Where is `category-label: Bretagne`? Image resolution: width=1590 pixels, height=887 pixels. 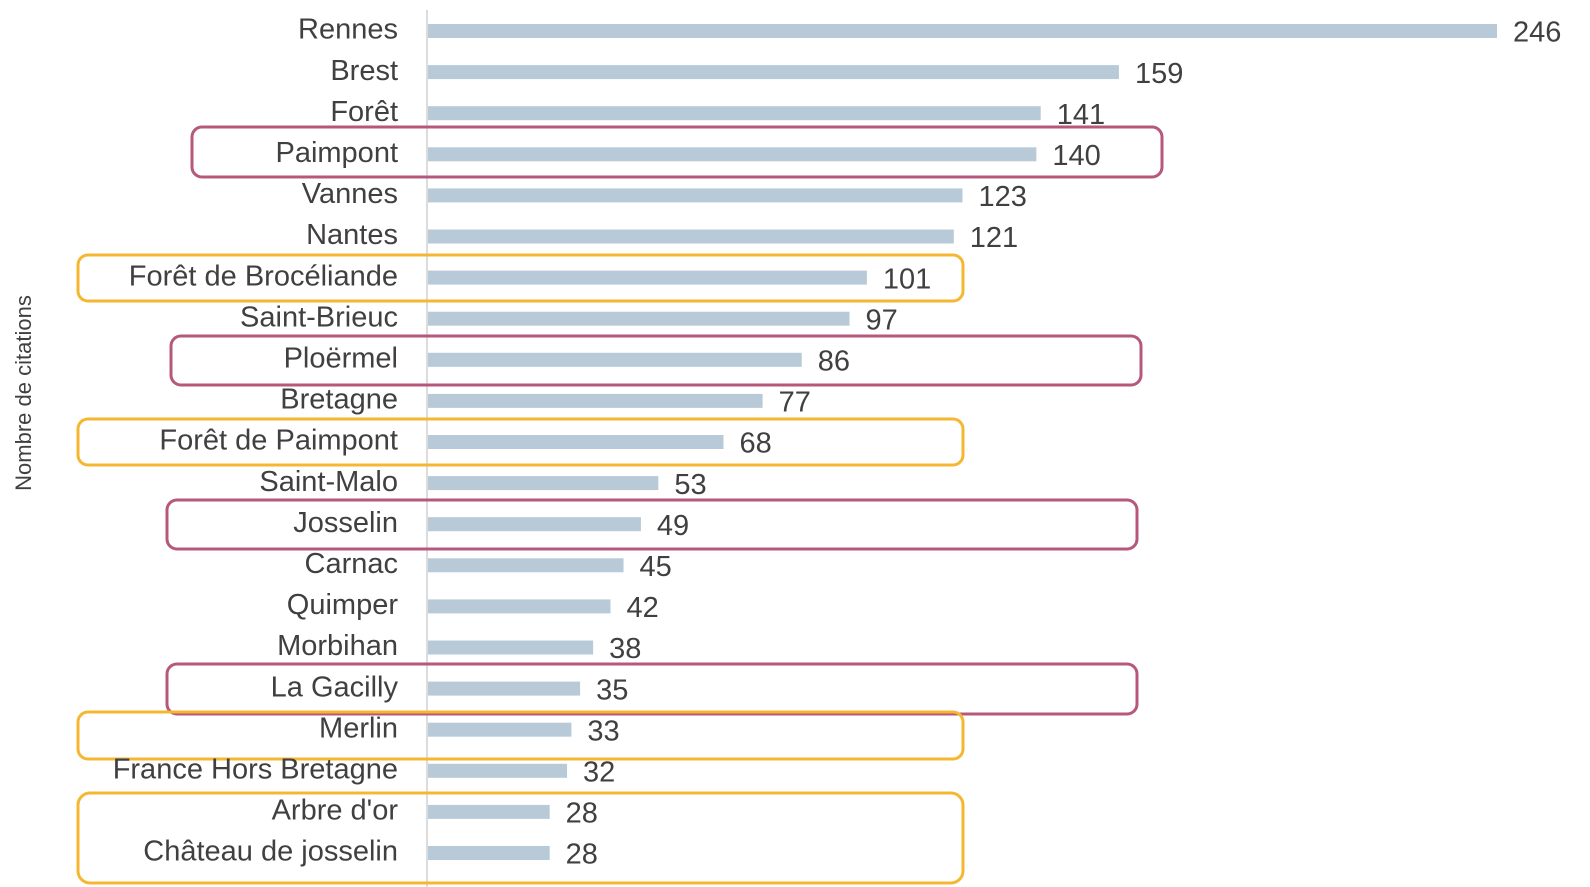 category-label: Bretagne is located at coordinates (339, 400).